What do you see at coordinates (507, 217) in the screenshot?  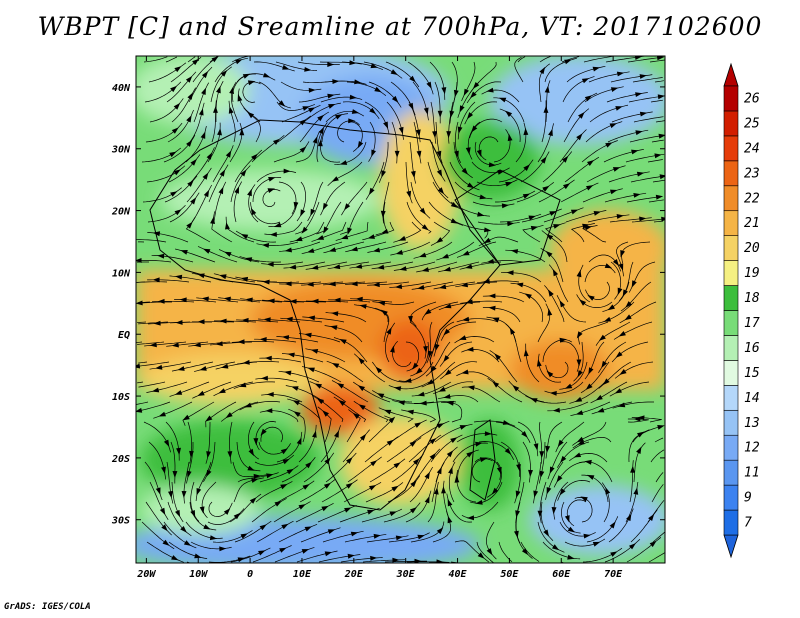 I see `arabia-outline` at bounding box center [507, 217].